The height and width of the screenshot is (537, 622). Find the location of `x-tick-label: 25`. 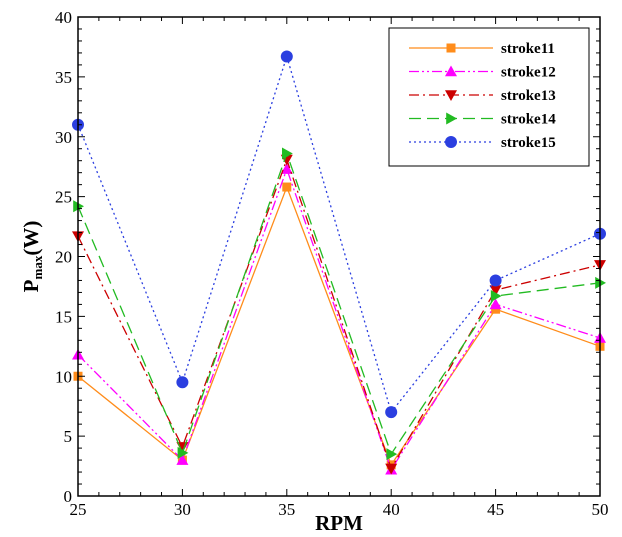

x-tick-label: 25 is located at coordinates (78, 509).